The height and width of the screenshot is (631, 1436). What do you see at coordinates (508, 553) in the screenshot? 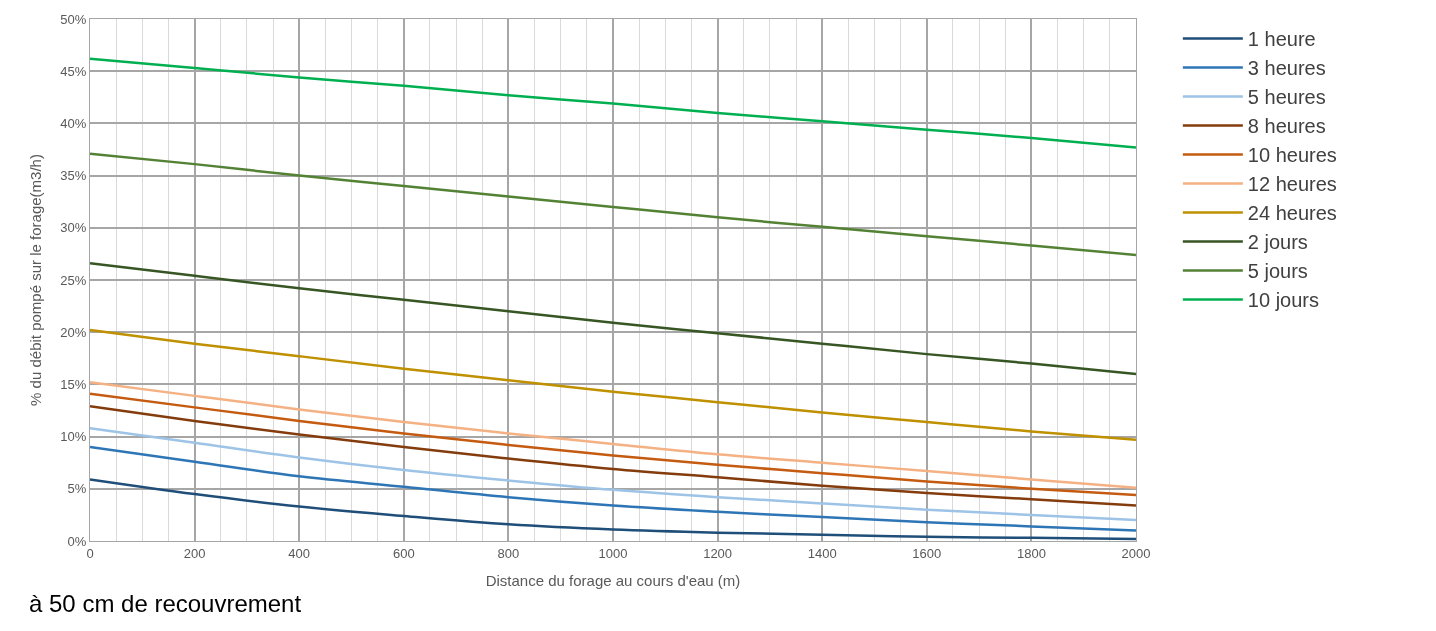
I see `x-tick-label: 800` at bounding box center [508, 553].